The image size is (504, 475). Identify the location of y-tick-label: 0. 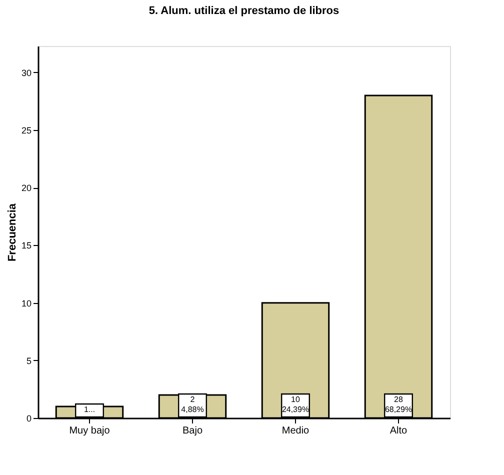
(29, 419).